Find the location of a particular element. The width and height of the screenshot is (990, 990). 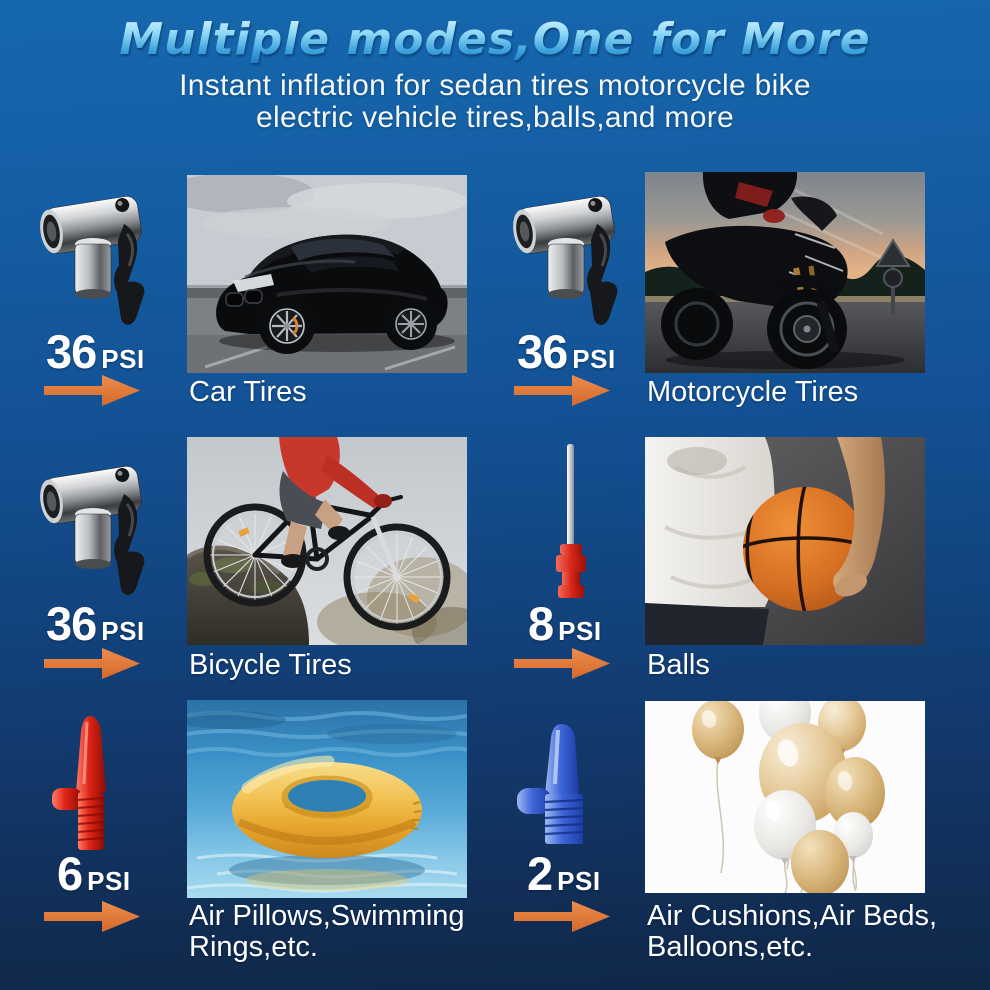

balloons-photo is located at coordinates (785, 797).